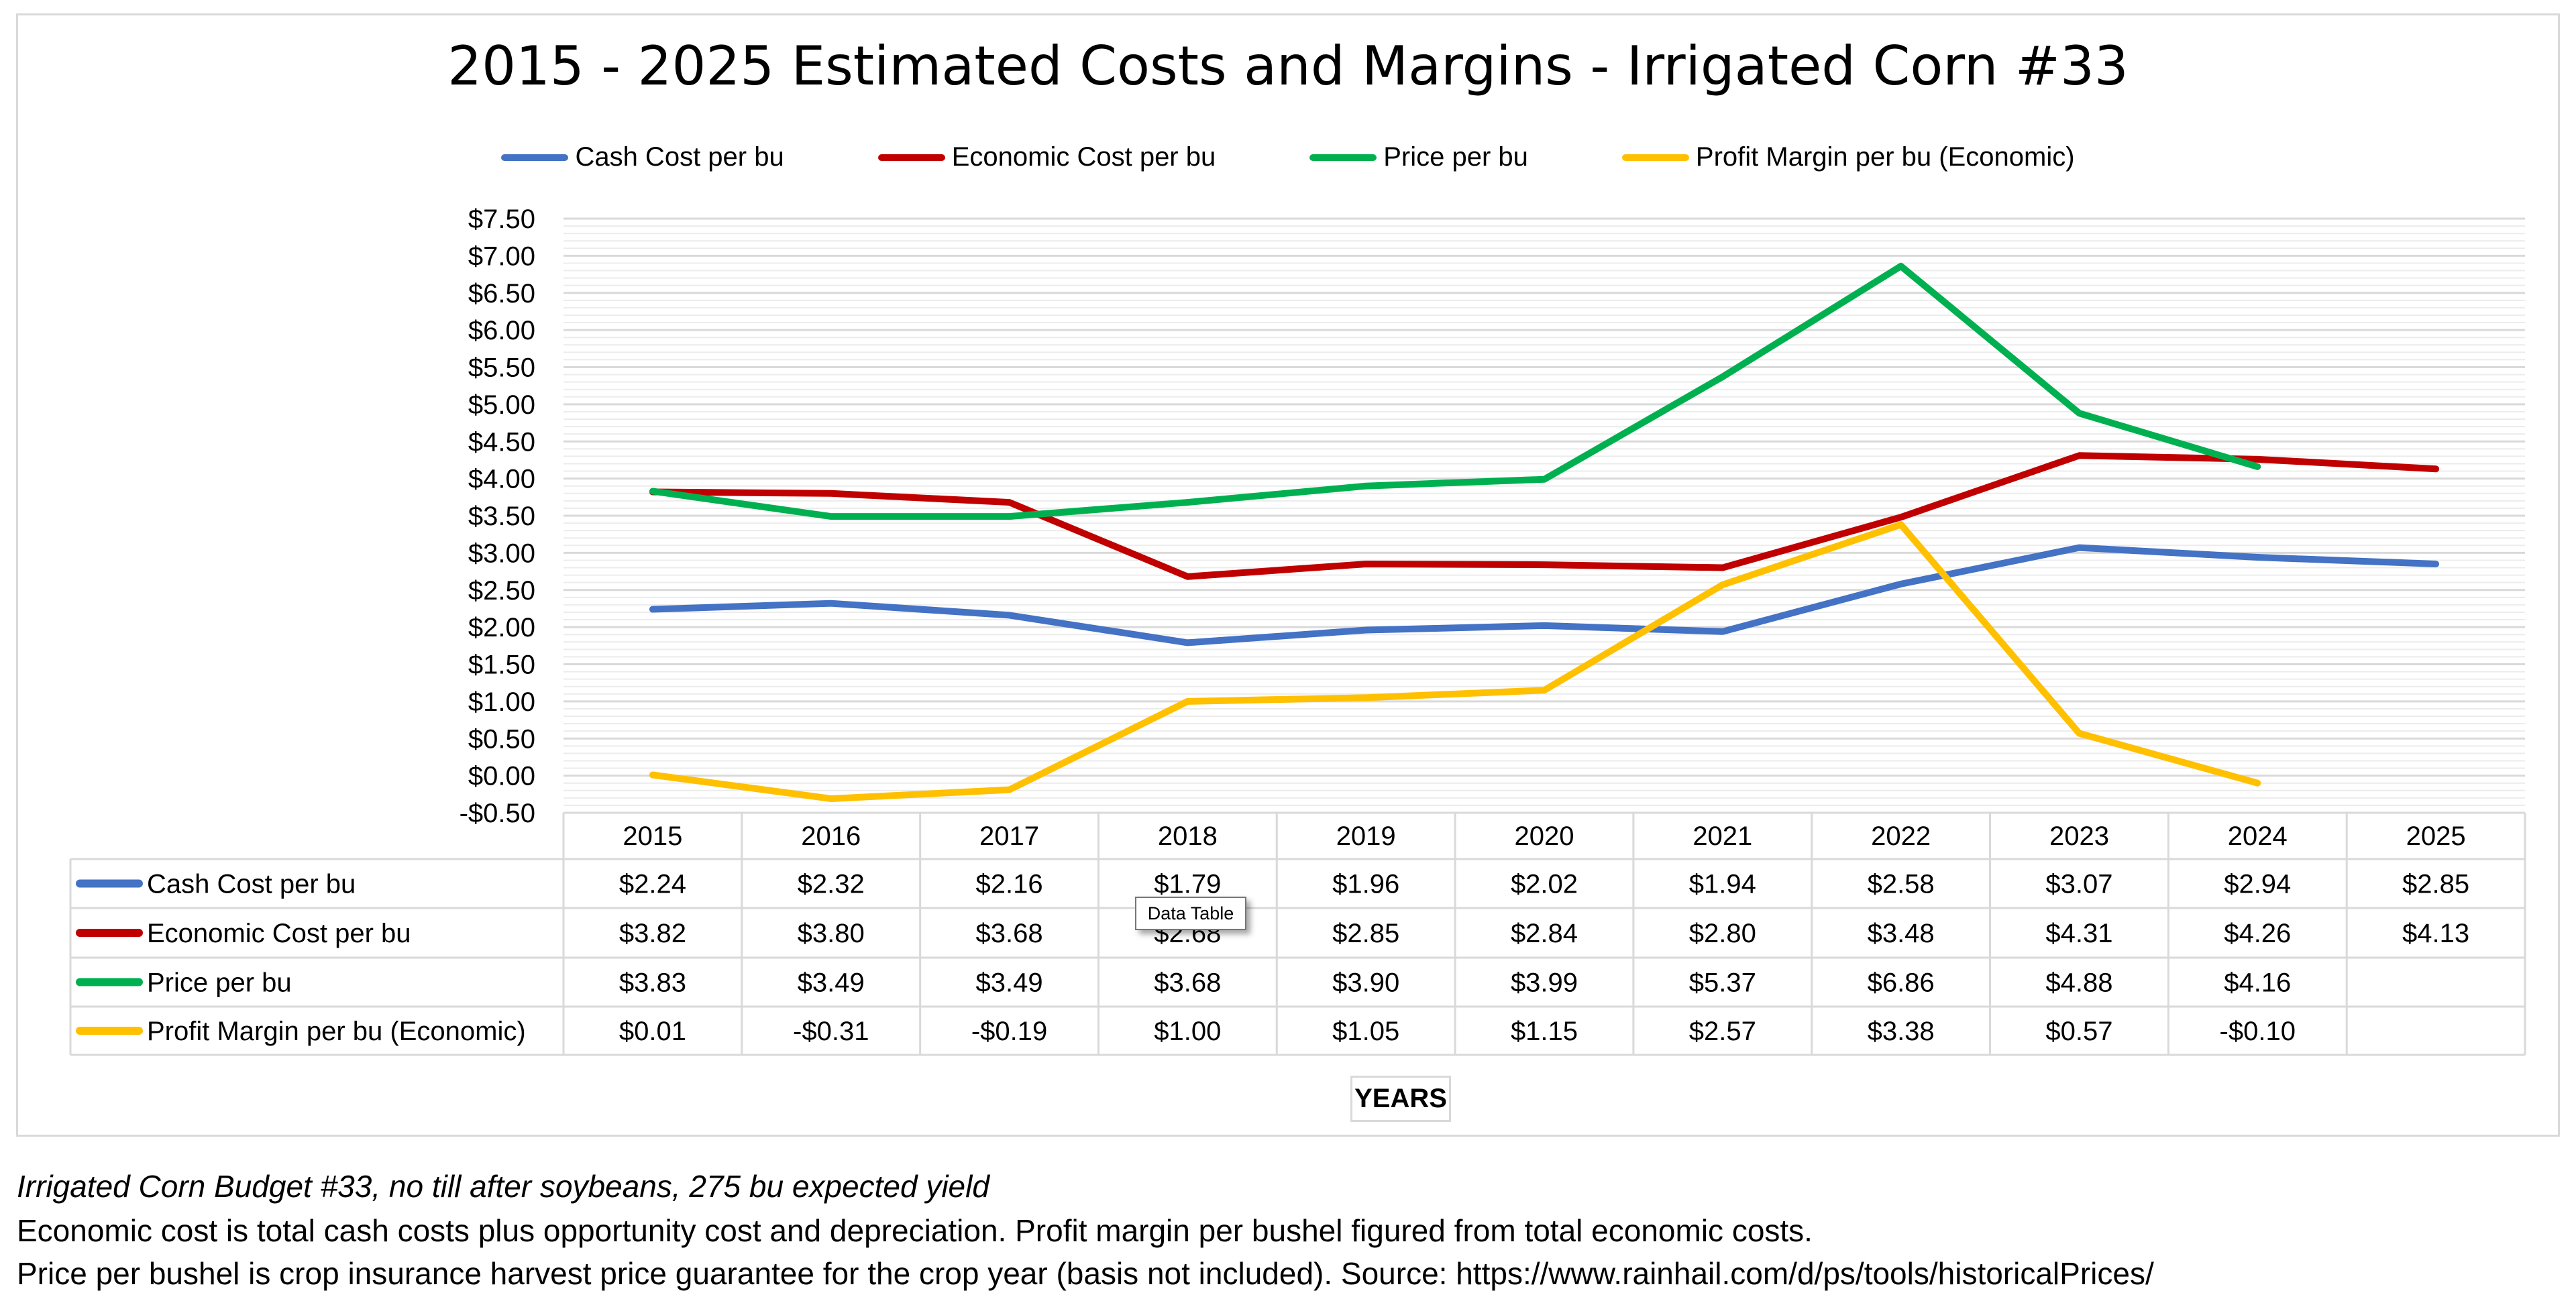  Describe the element at coordinates (1901, 1031) in the screenshot. I see `table-value: $3.38` at that location.